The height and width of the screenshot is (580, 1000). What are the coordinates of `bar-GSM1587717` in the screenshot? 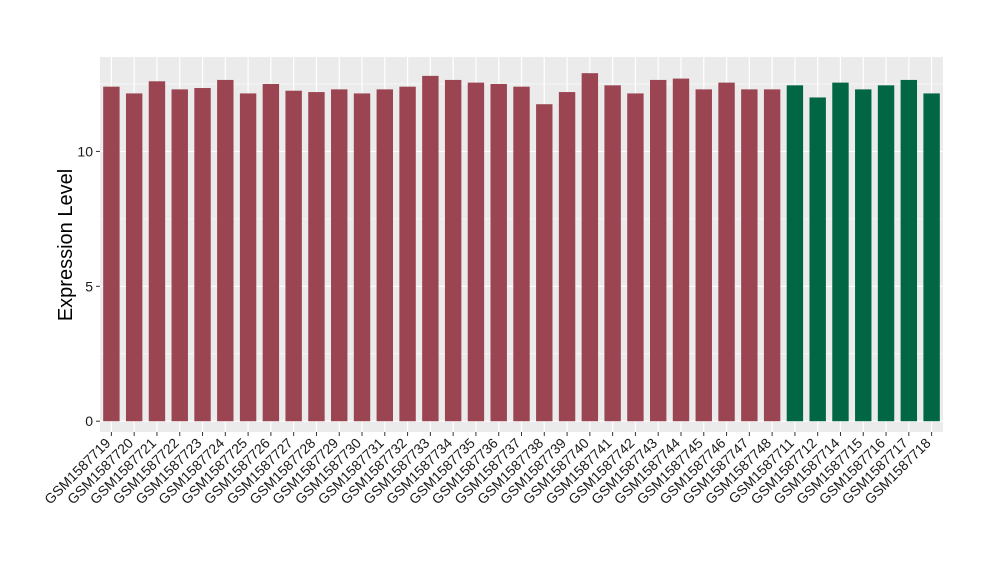 It's located at (909, 250).